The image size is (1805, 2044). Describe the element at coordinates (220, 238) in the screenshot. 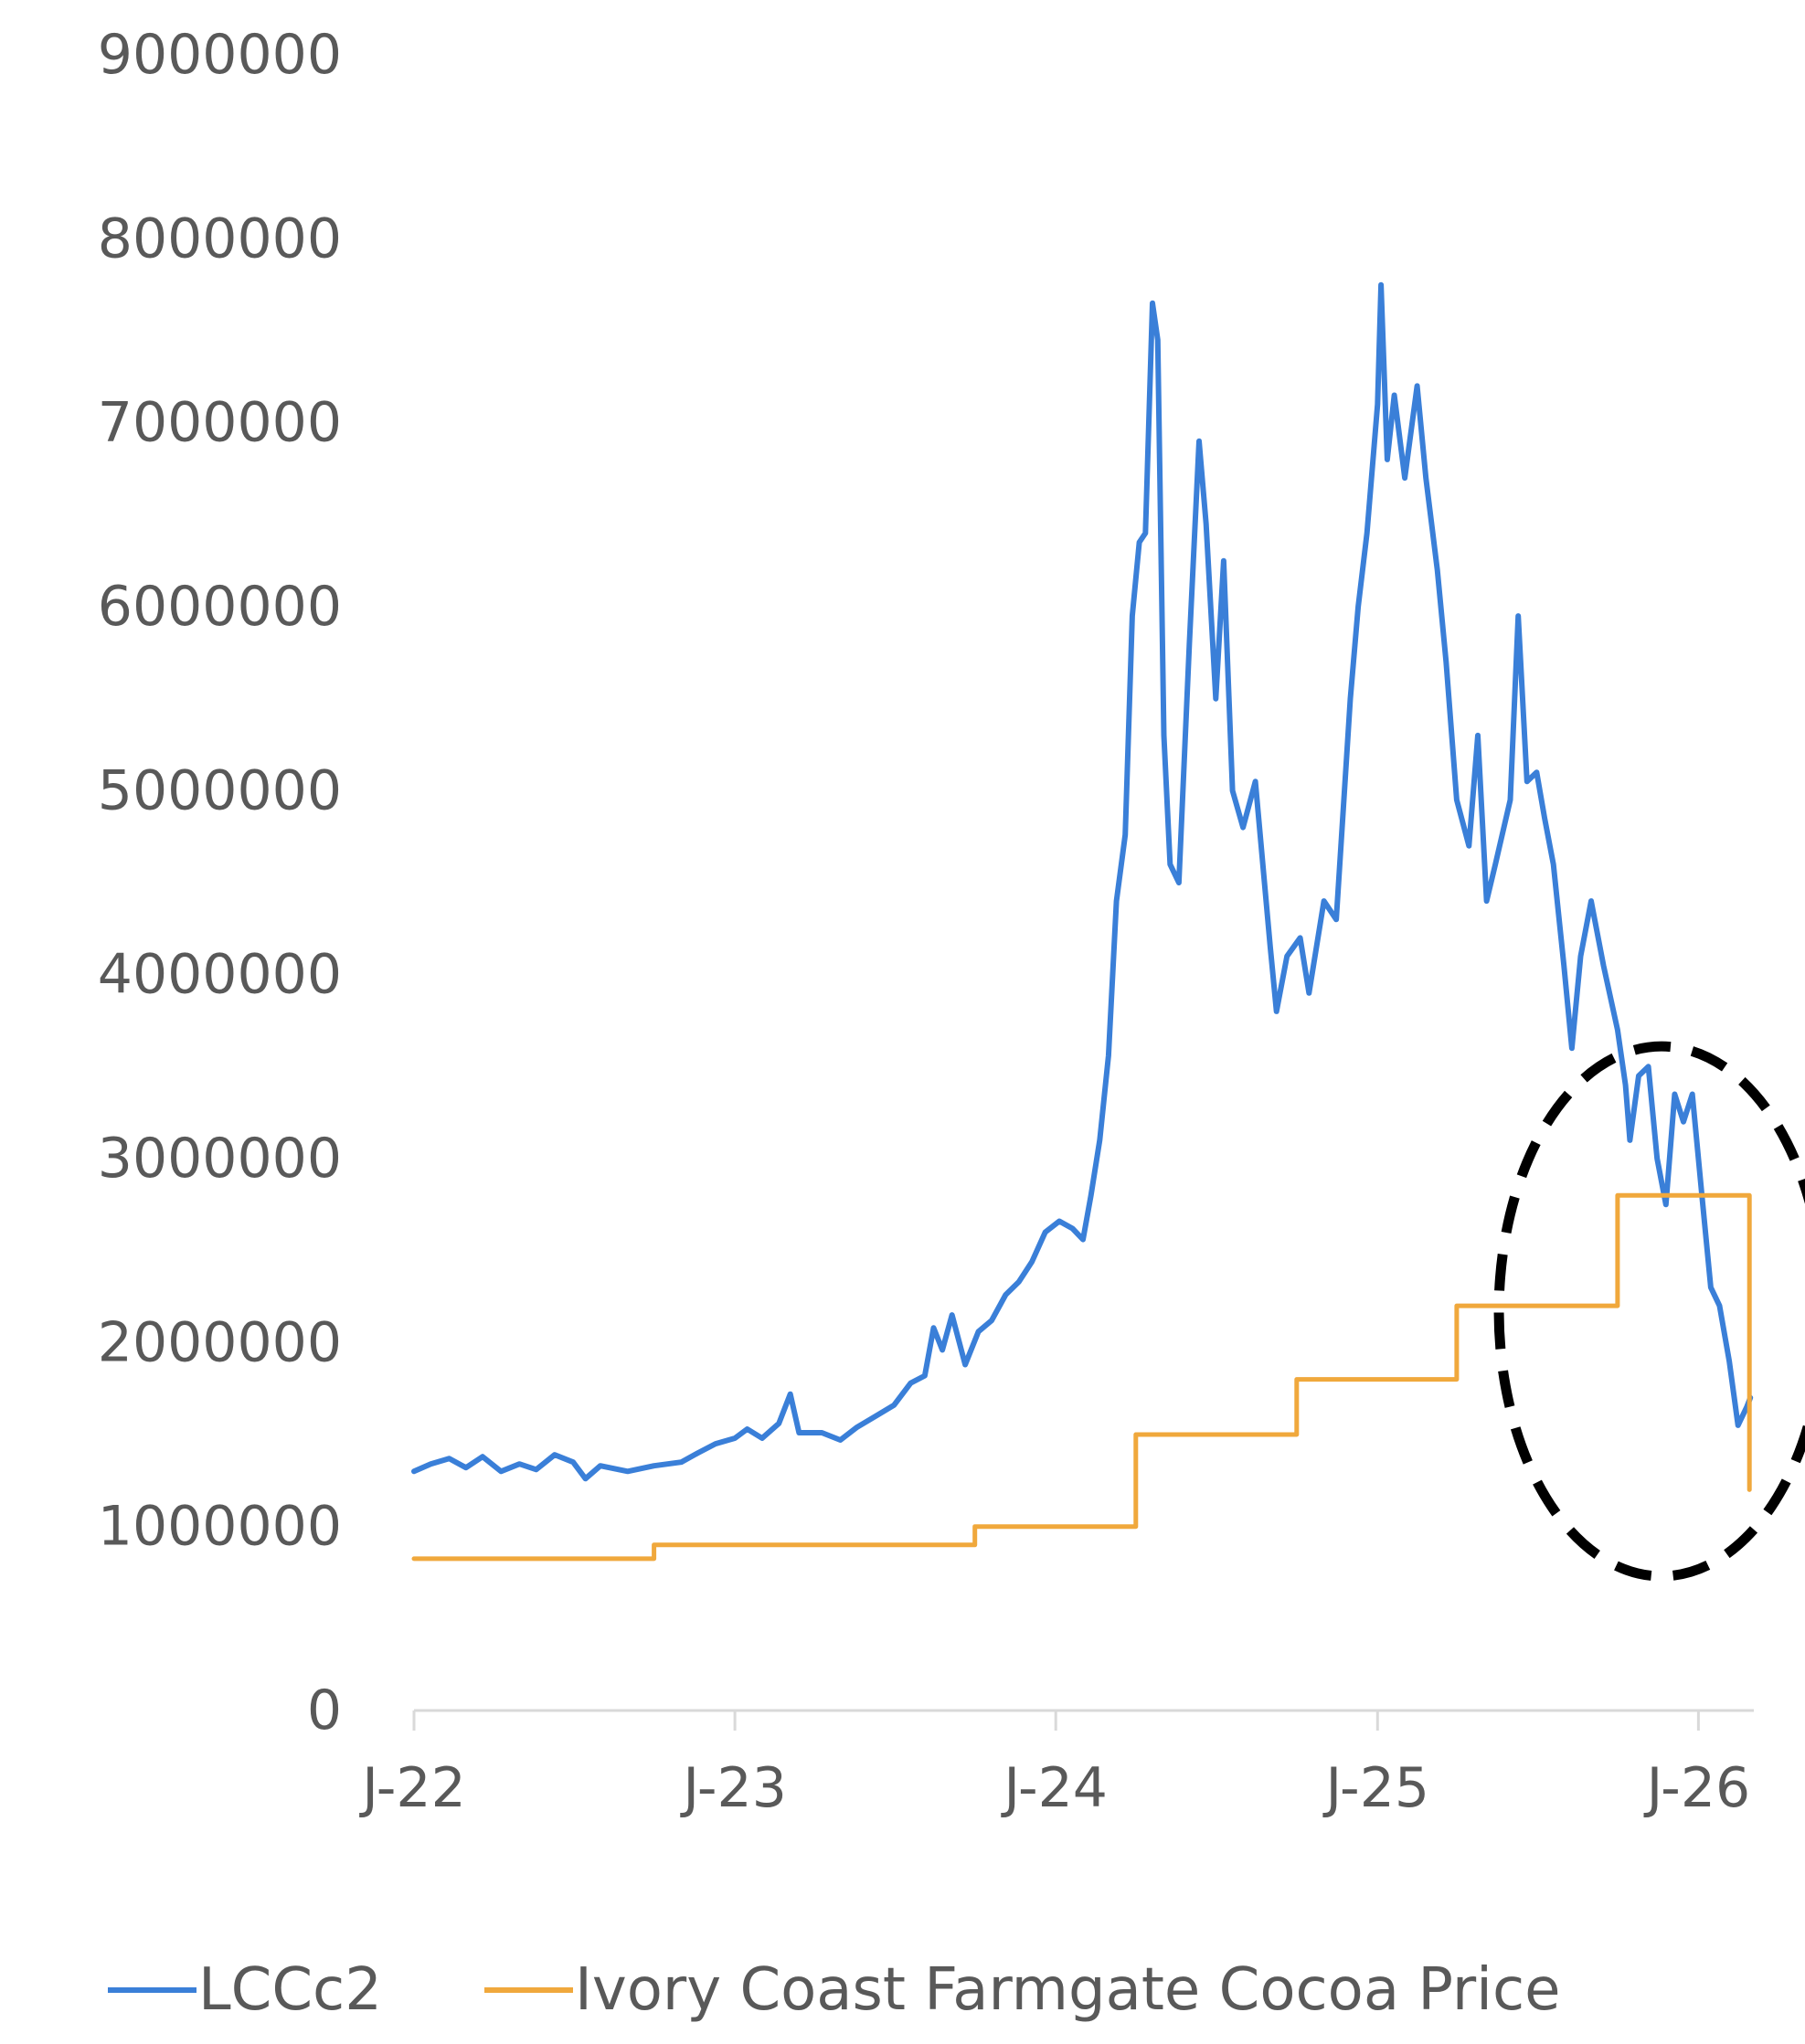

I see `y-tick-label: 8000000` at that location.